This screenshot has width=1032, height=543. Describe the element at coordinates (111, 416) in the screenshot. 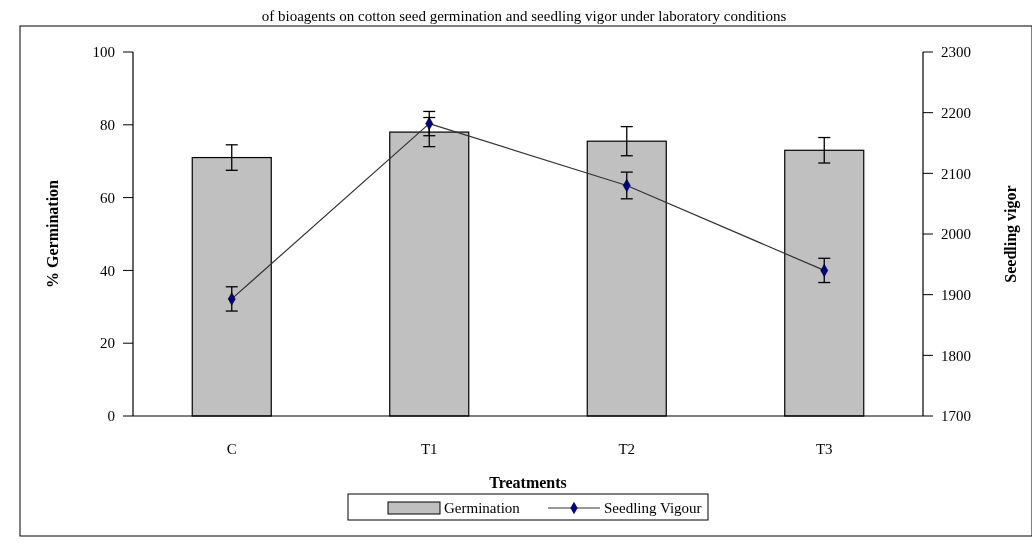

I see `y-tick-label: 0` at that location.